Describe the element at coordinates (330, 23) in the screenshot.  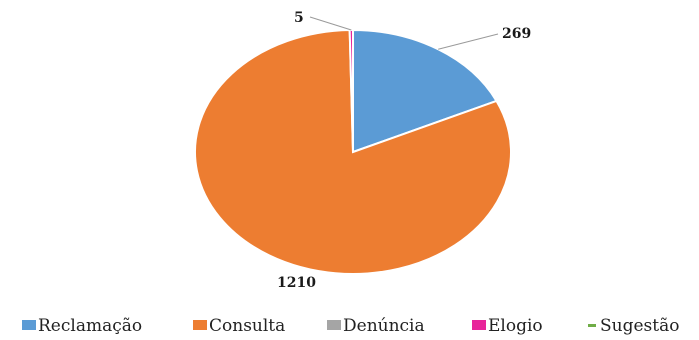
I see `leader-line-elogio` at that location.